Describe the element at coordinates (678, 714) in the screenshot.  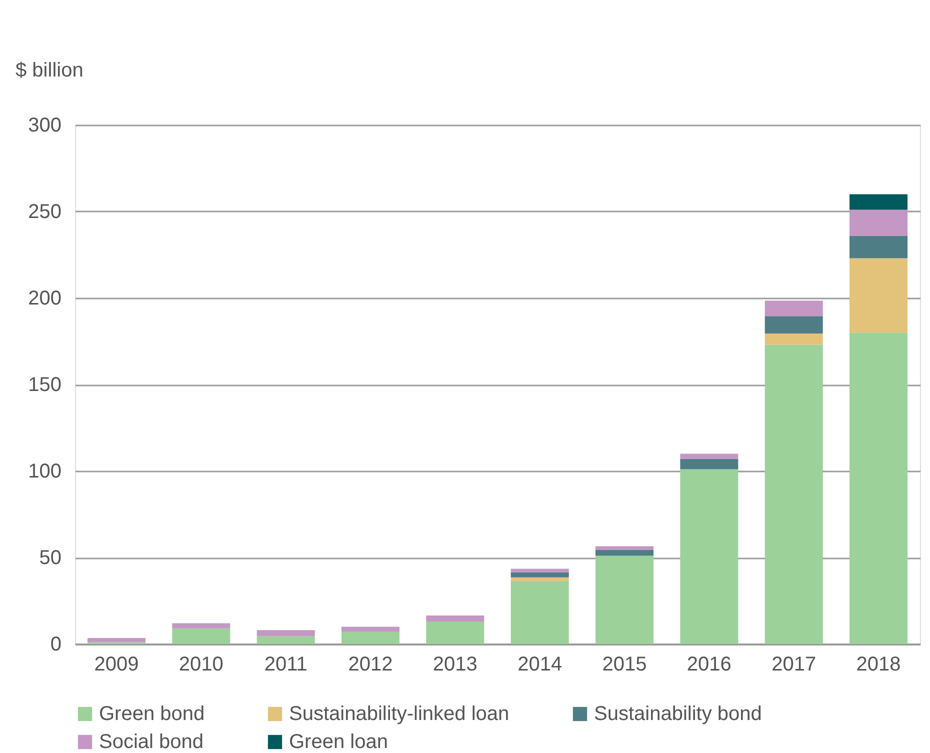
I see `legend-label: Sustainability bond` at that location.